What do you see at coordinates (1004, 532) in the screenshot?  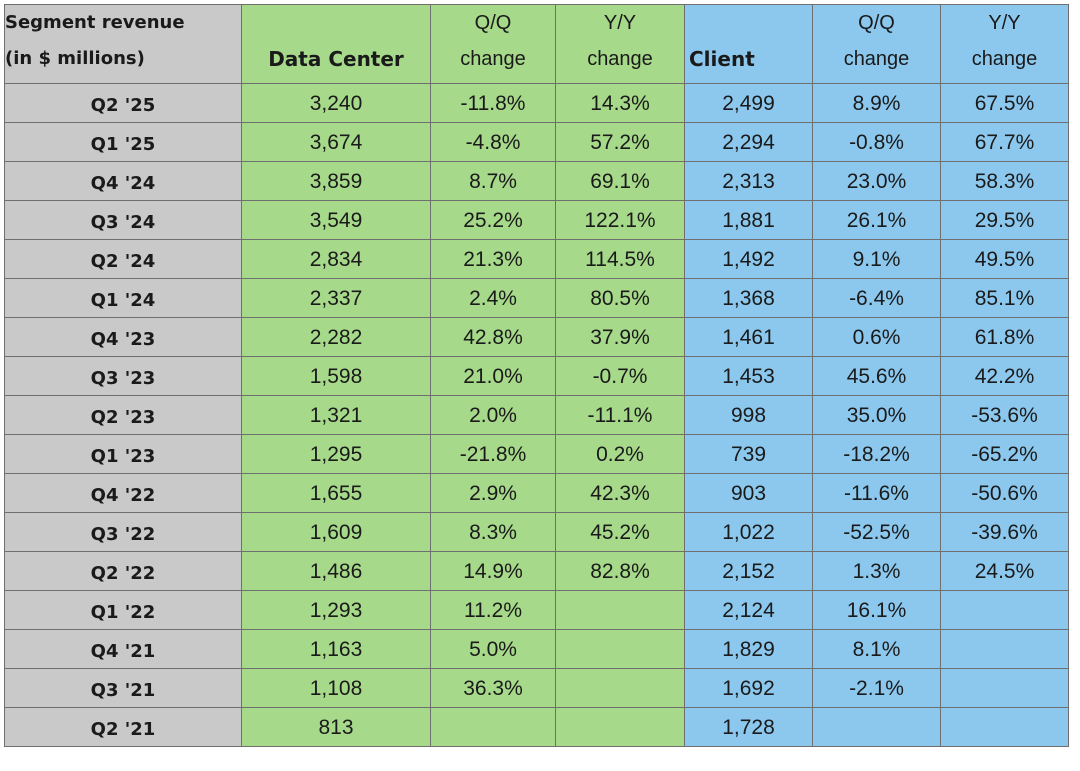 I see `cl-yy-cell: -39.6%` at bounding box center [1004, 532].